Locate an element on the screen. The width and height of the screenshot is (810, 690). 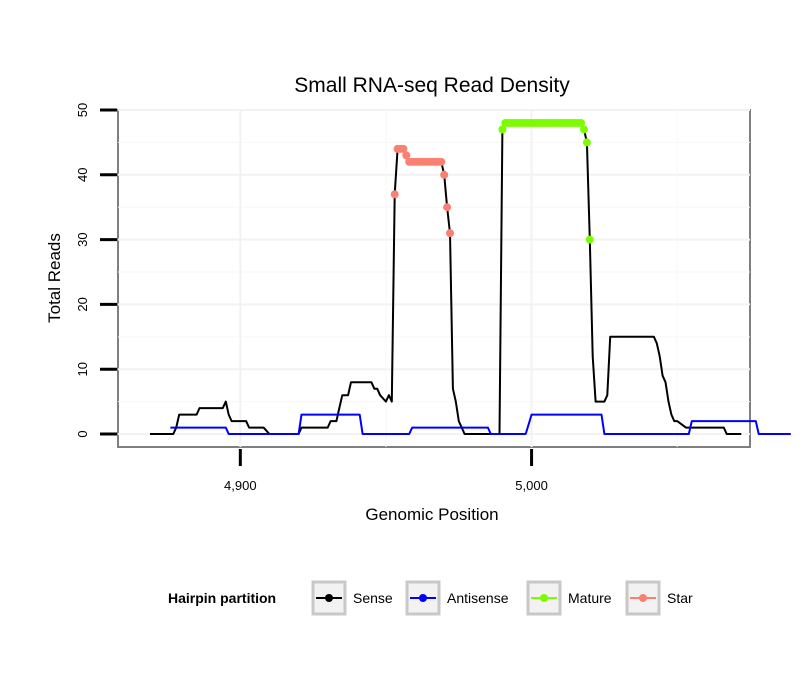
chart-title: Small RNA-seq Read Density is located at coordinates (432, 85).